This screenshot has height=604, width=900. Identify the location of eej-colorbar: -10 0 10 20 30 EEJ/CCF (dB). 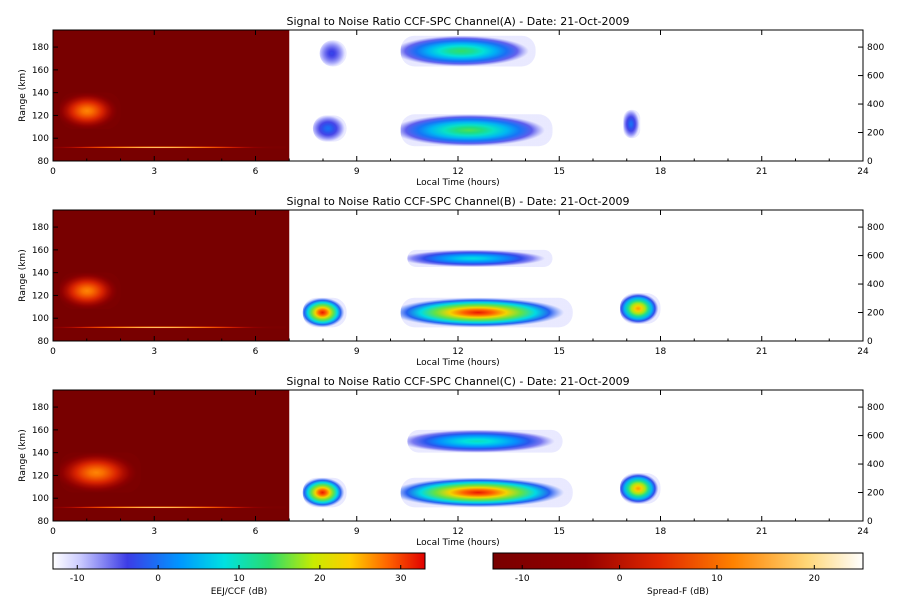
(239, 574).